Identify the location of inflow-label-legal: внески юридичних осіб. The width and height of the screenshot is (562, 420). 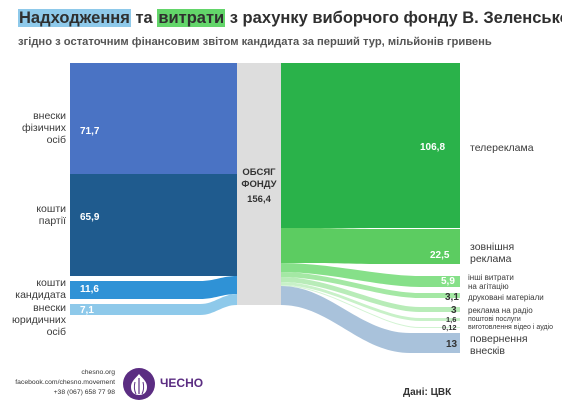
(39, 320).